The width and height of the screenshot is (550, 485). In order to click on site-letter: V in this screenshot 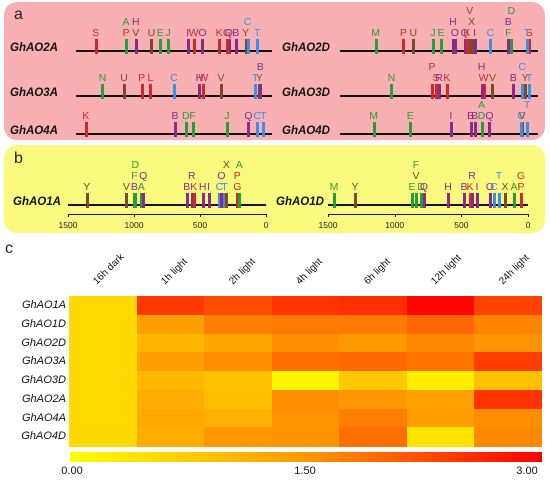, I will do `click(470, 11)`.